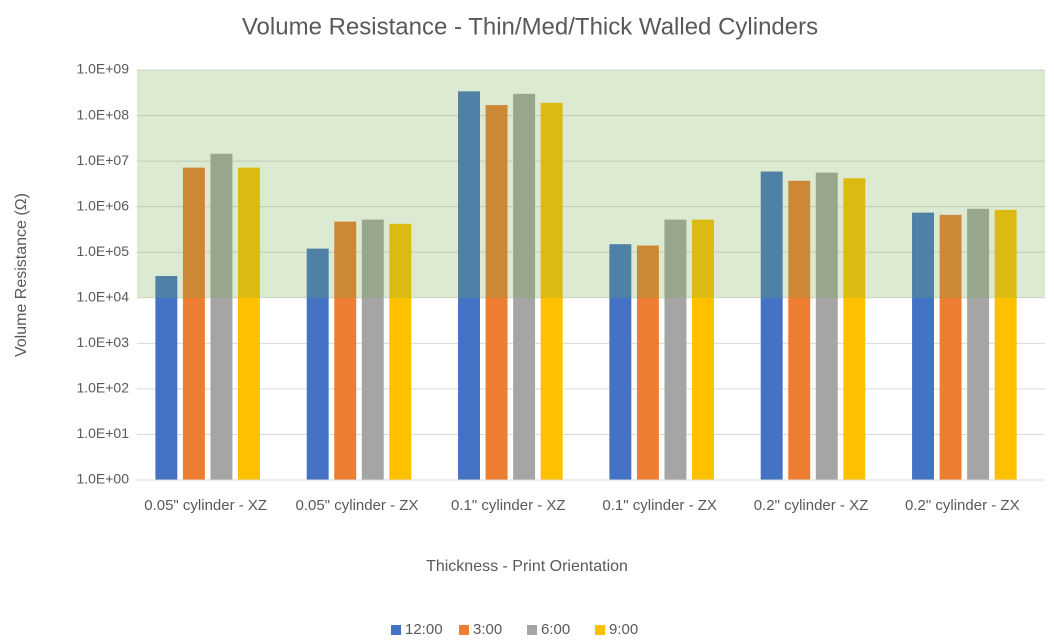 The image size is (1054, 641). I want to click on y-tick-label: 1.0E+06, so click(102, 205).